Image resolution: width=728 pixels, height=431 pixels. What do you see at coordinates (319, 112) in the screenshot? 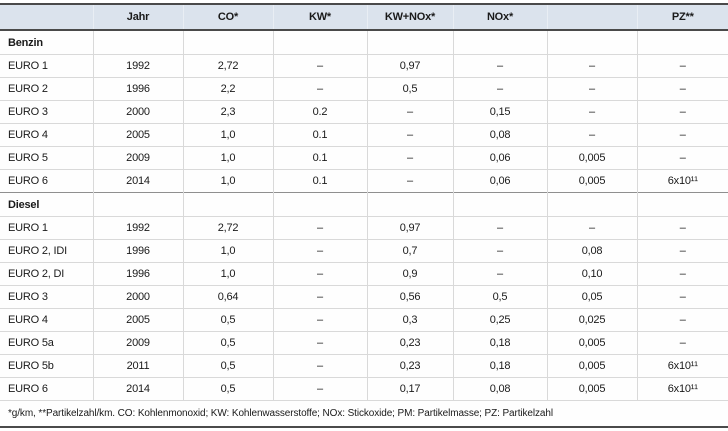
I see `value-cell: 0.2` at bounding box center [319, 112].